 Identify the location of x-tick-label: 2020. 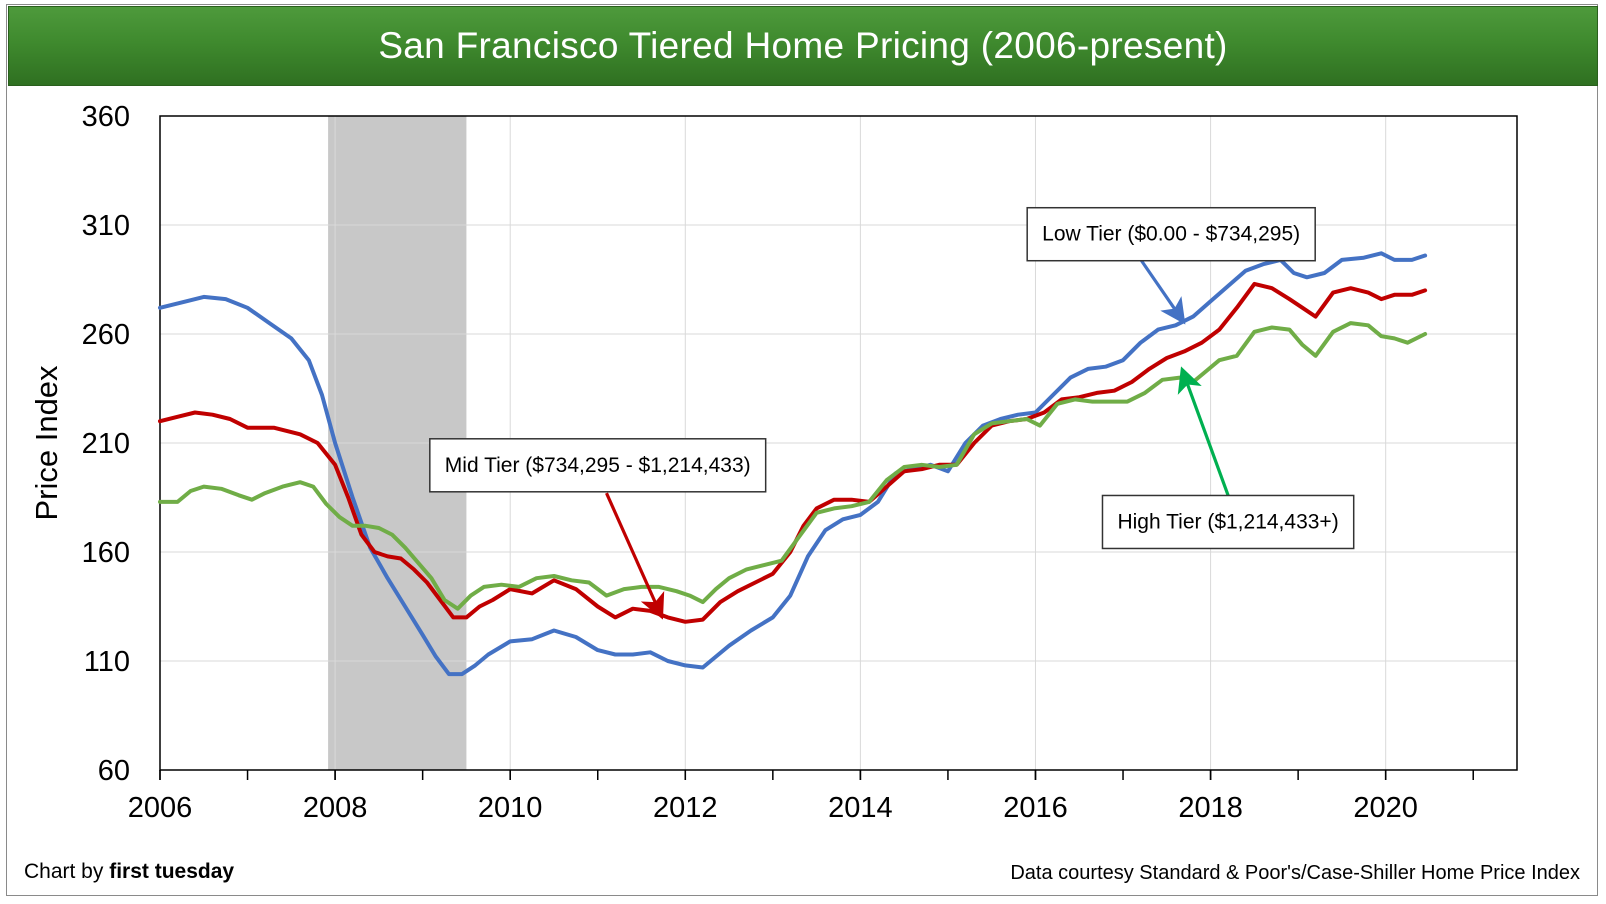
(1385, 808).